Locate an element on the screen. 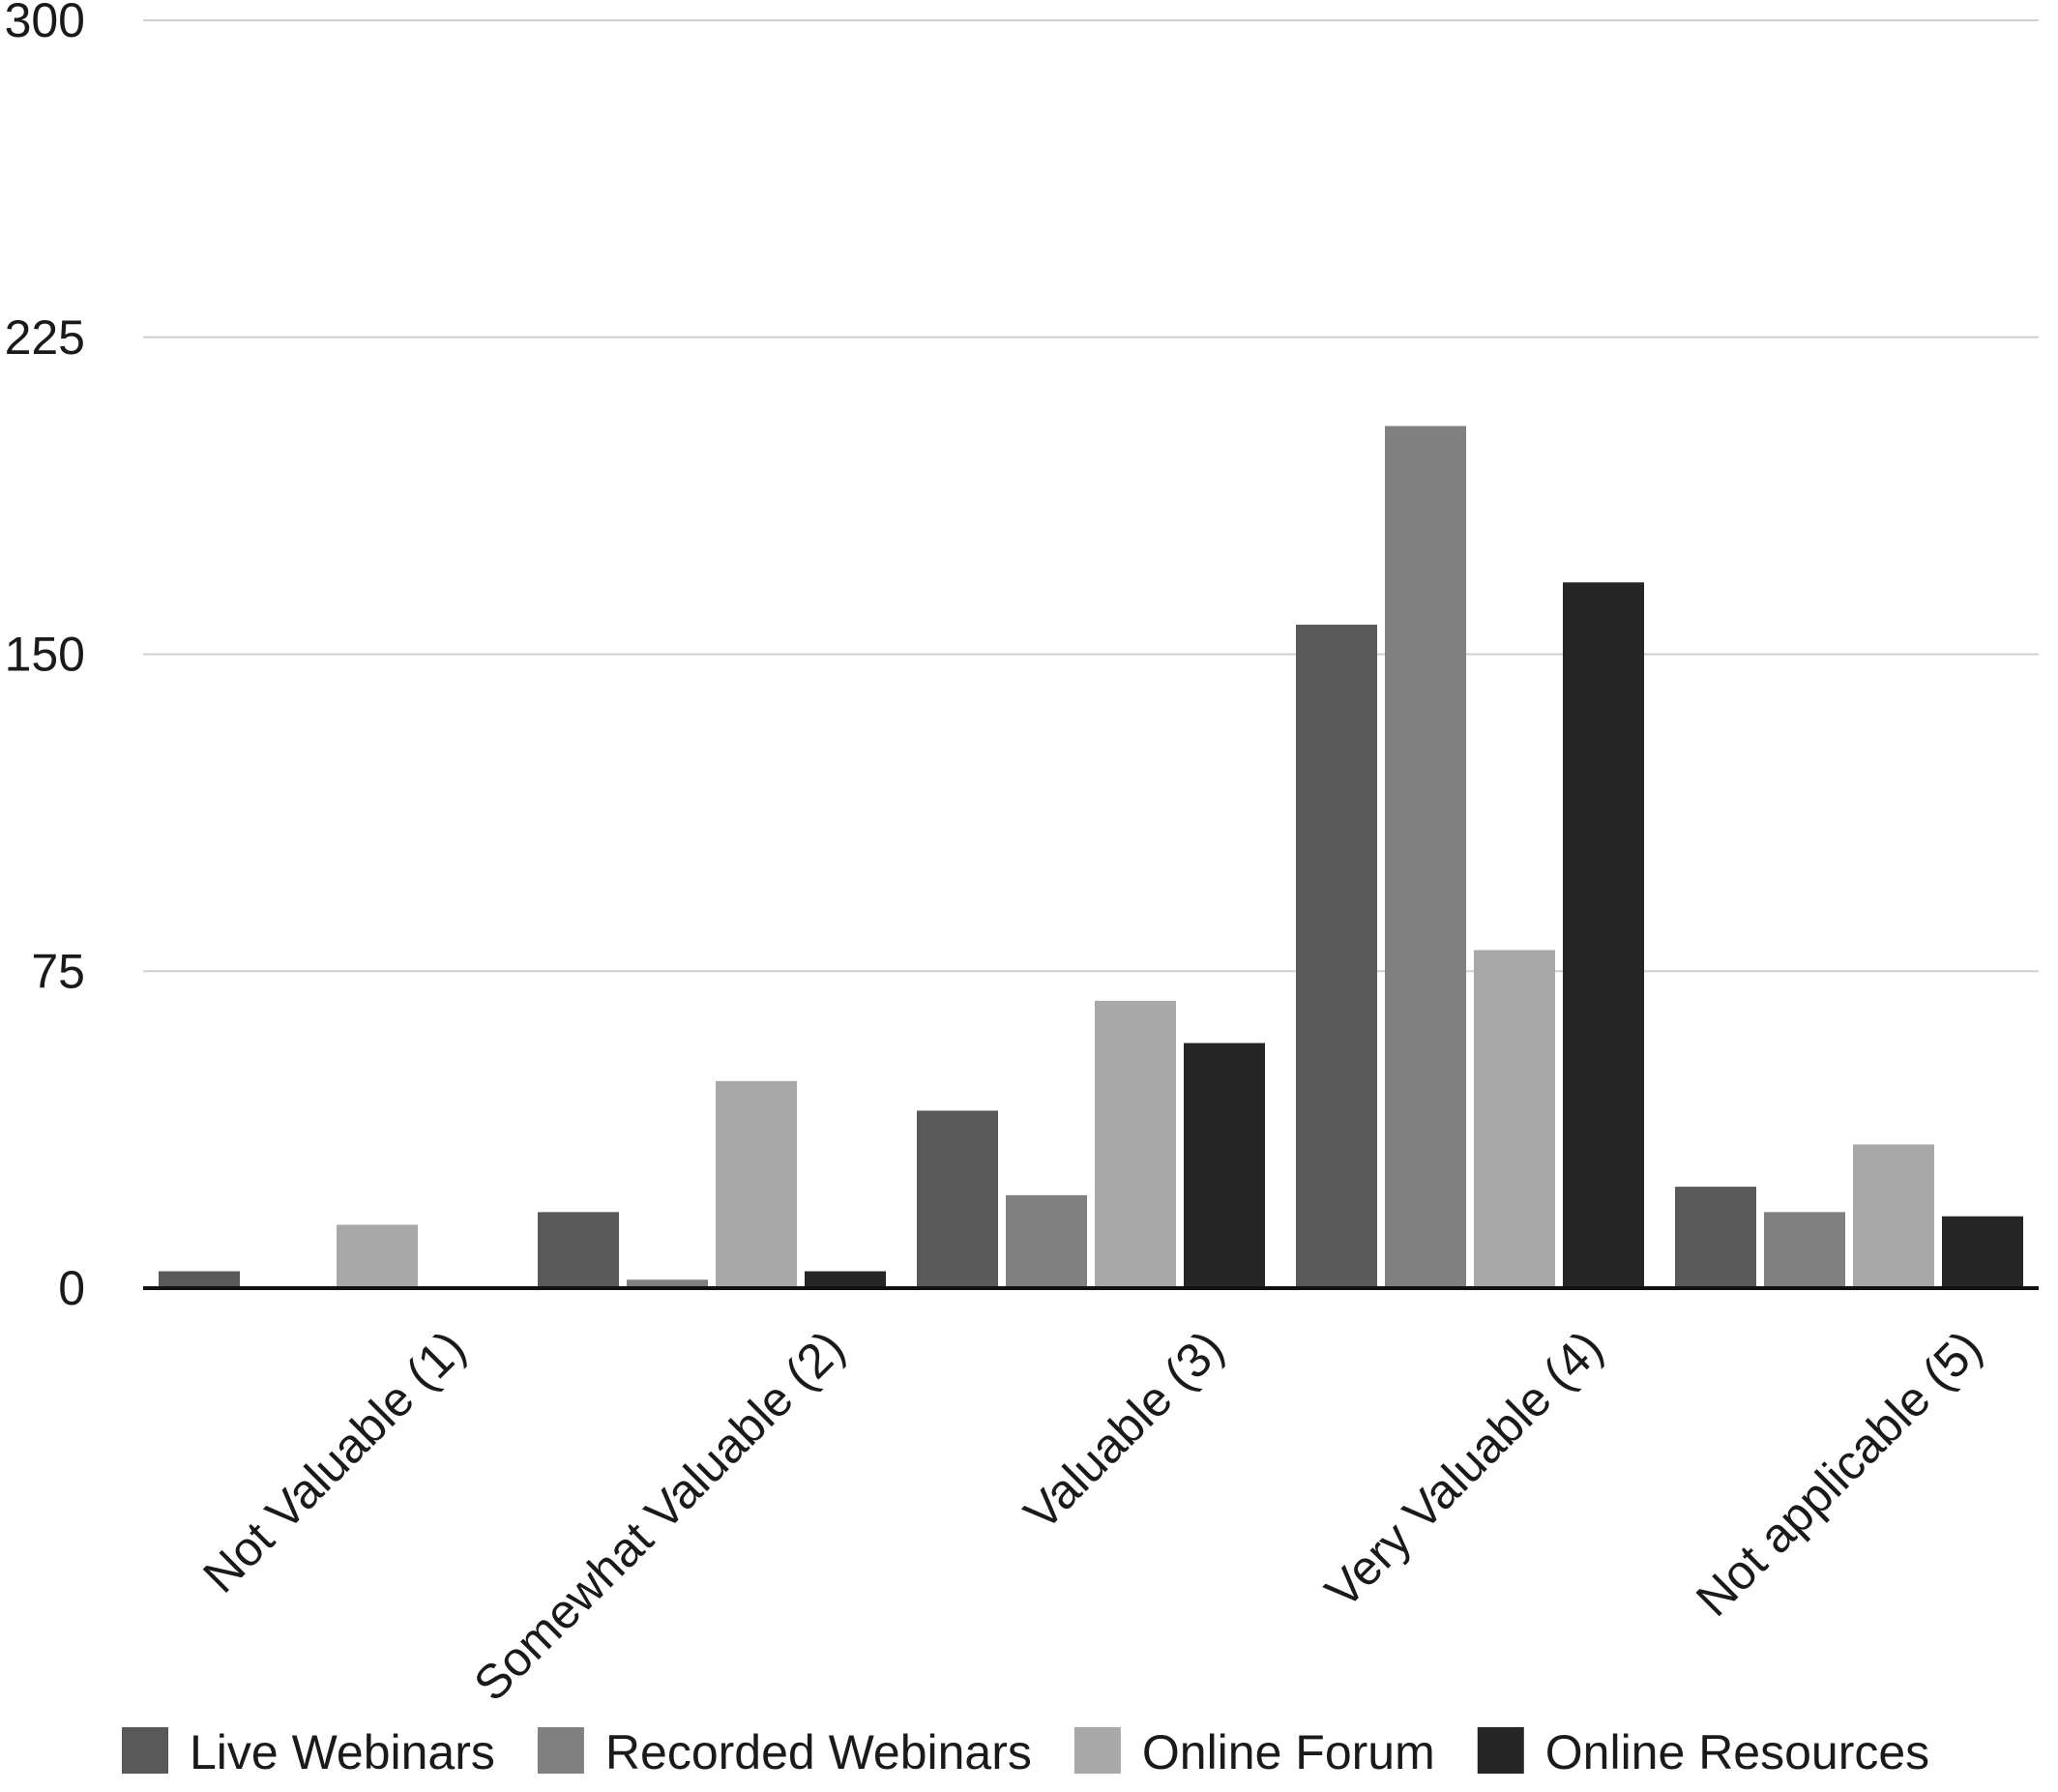 The image size is (2058, 1792). y-axis-ticks: 0 75 150 225 300 is located at coordinates (45, 657).